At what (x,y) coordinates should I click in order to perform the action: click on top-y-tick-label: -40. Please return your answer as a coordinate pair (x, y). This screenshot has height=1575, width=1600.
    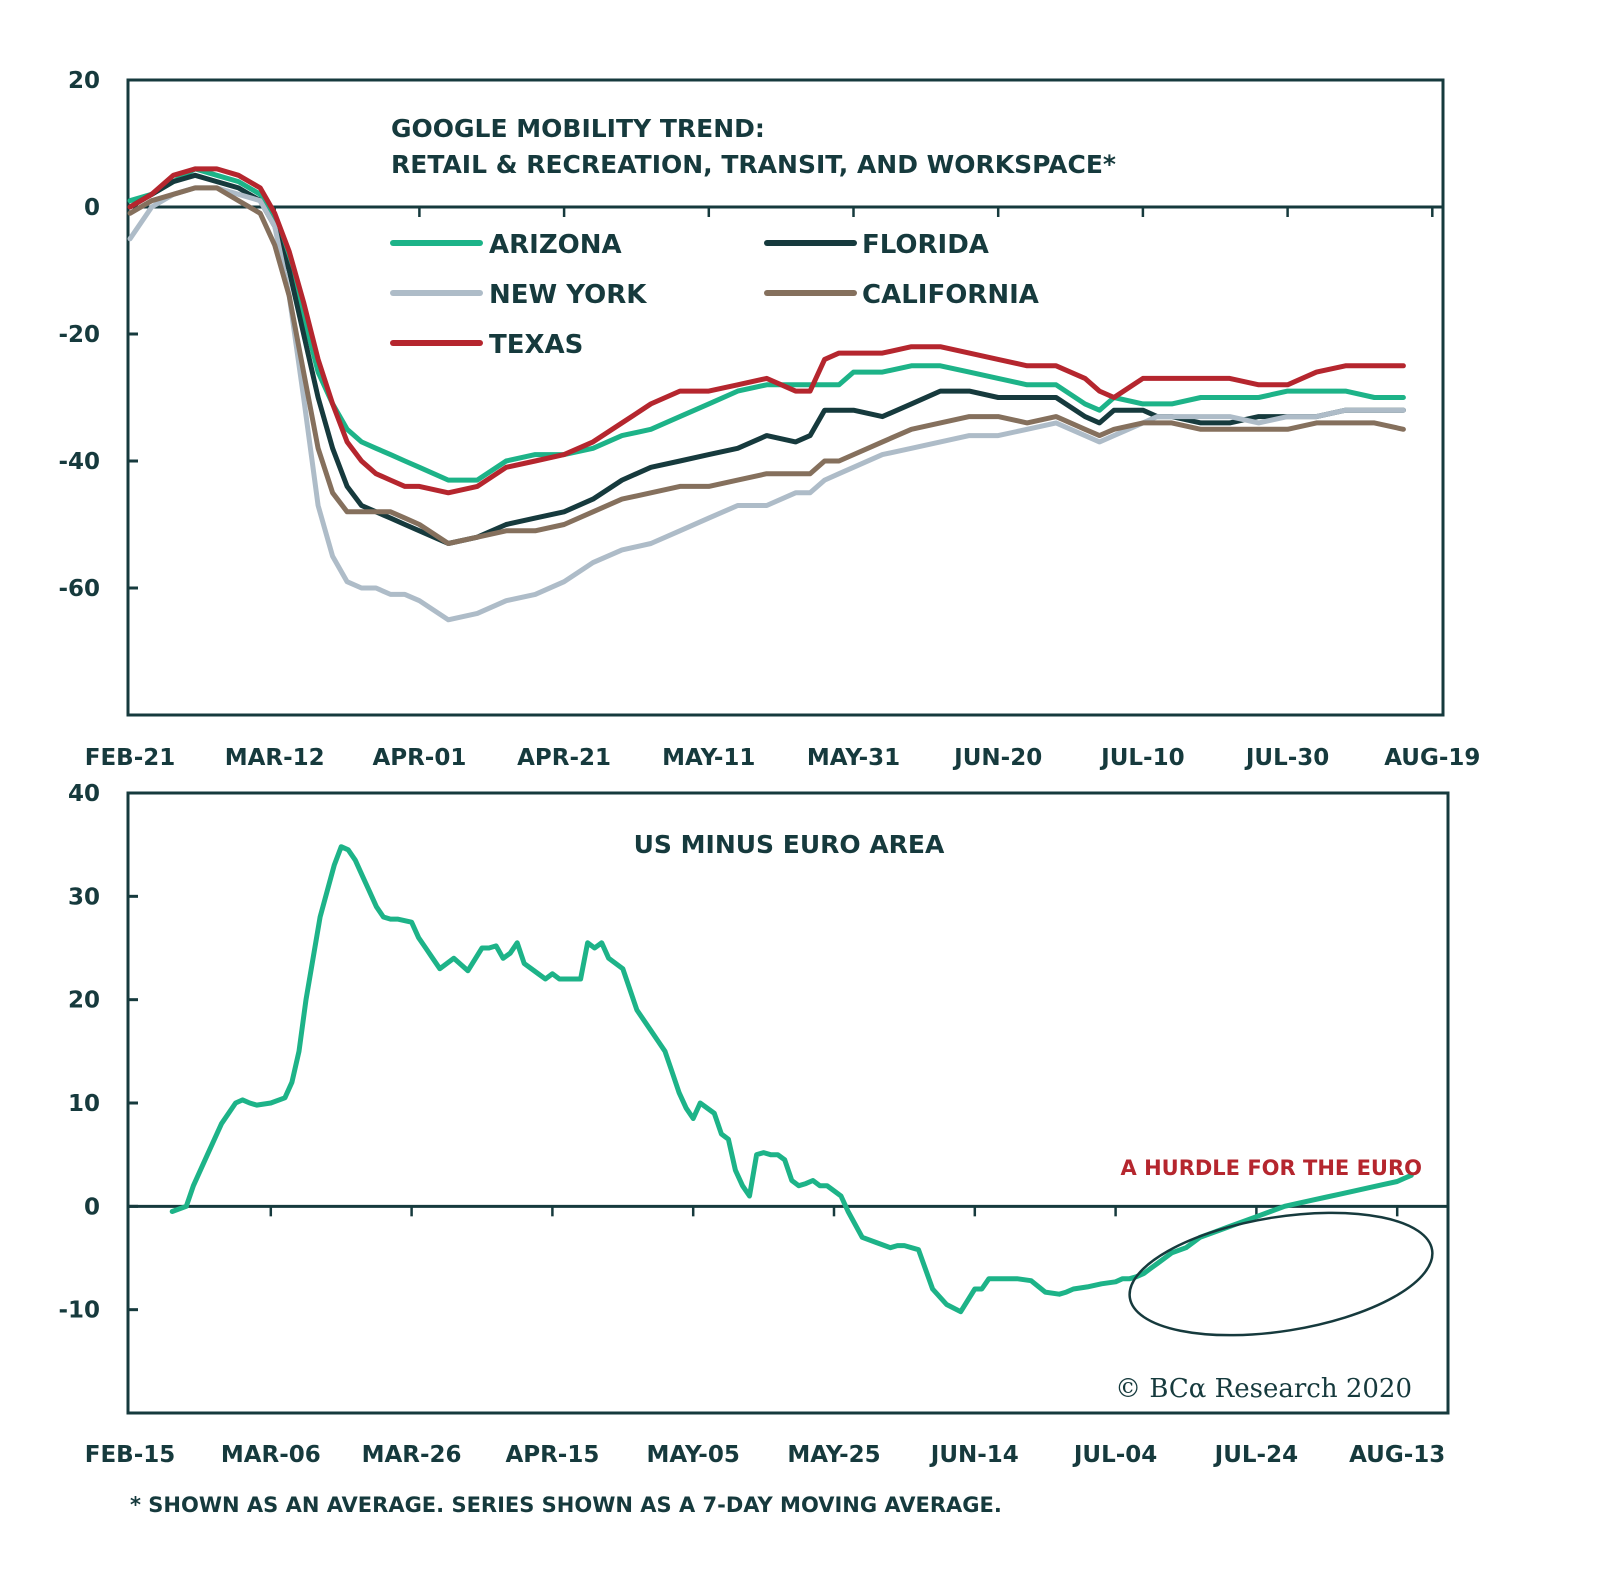
    Looking at the image, I should click on (79, 462).